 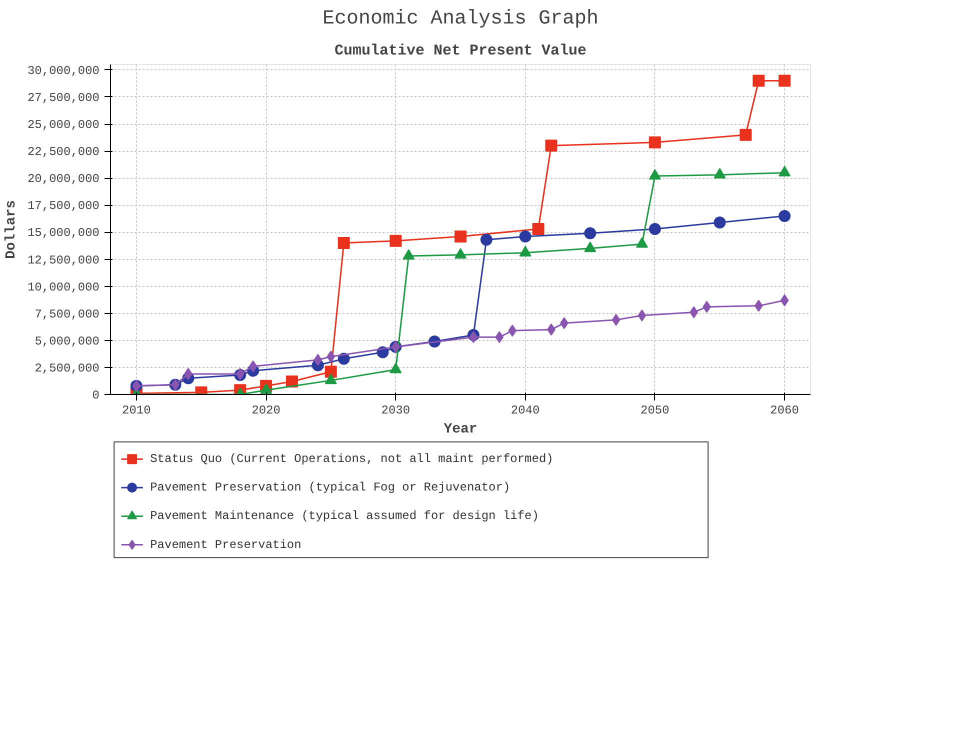 What do you see at coordinates (11, 229) in the screenshot?
I see `y-axis-title: Dollars` at bounding box center [11, 229].